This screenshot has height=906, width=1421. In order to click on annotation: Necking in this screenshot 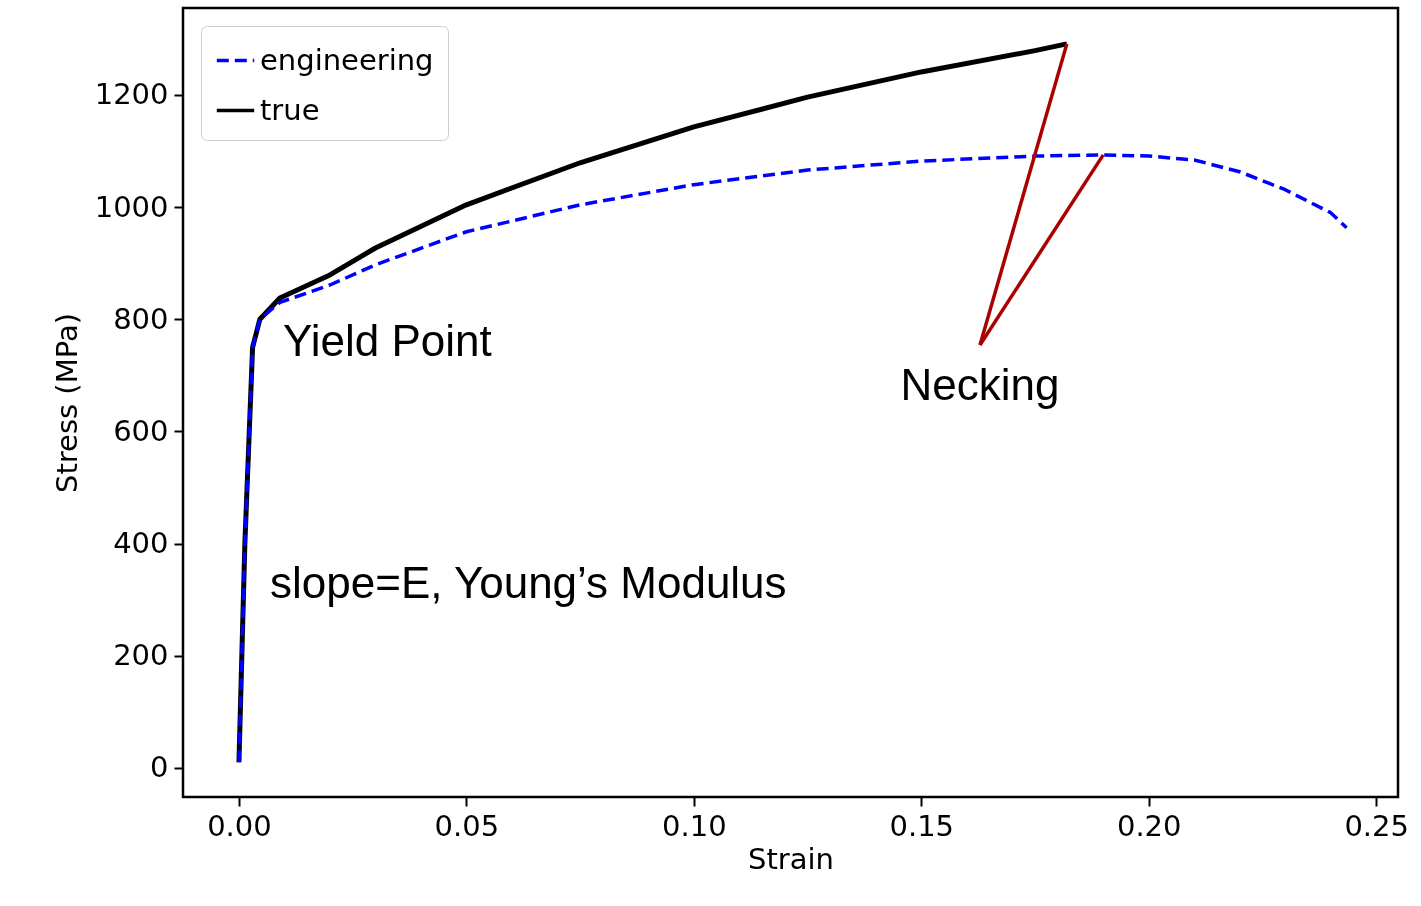, I will do `click(980, 384)`.